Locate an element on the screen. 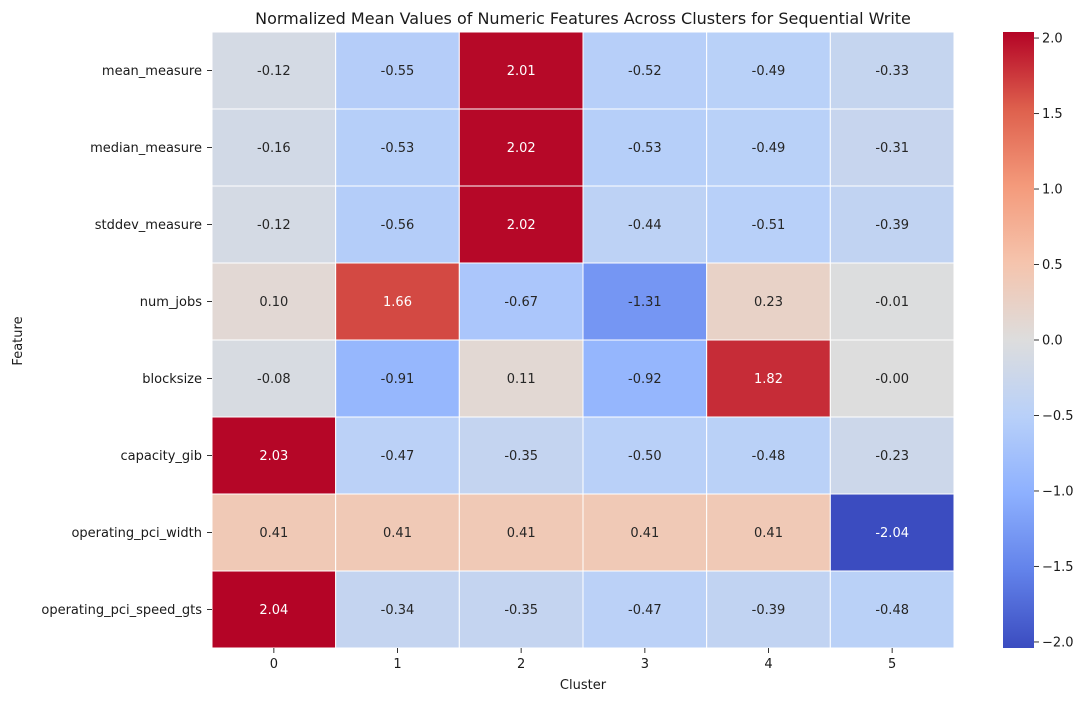 The height and width of the screenshot is (705, 1085). cell-value-label: -0.91 is located at coordinates (398, 379).